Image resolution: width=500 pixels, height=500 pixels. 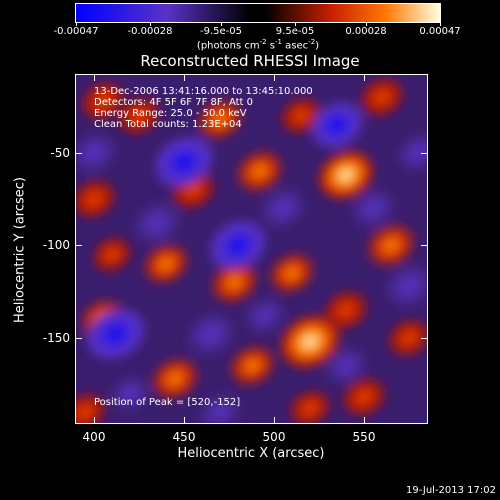 What do you see at coordinates (174, 102) in the screenshot?
I see `detectors-annotation: Detectors: 4F 5F 6F 7F 8F, Att 0` at bounding box center [174, 102].